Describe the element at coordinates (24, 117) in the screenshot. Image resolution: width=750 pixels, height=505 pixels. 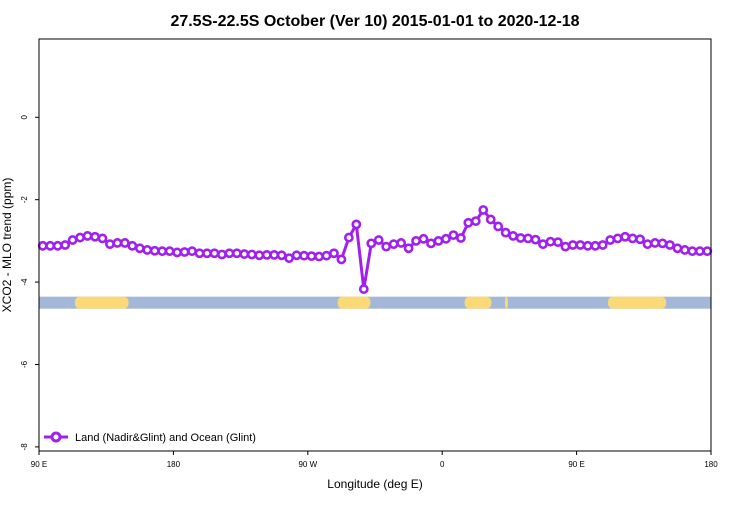
I see `y-tick-label: 0` at that location.